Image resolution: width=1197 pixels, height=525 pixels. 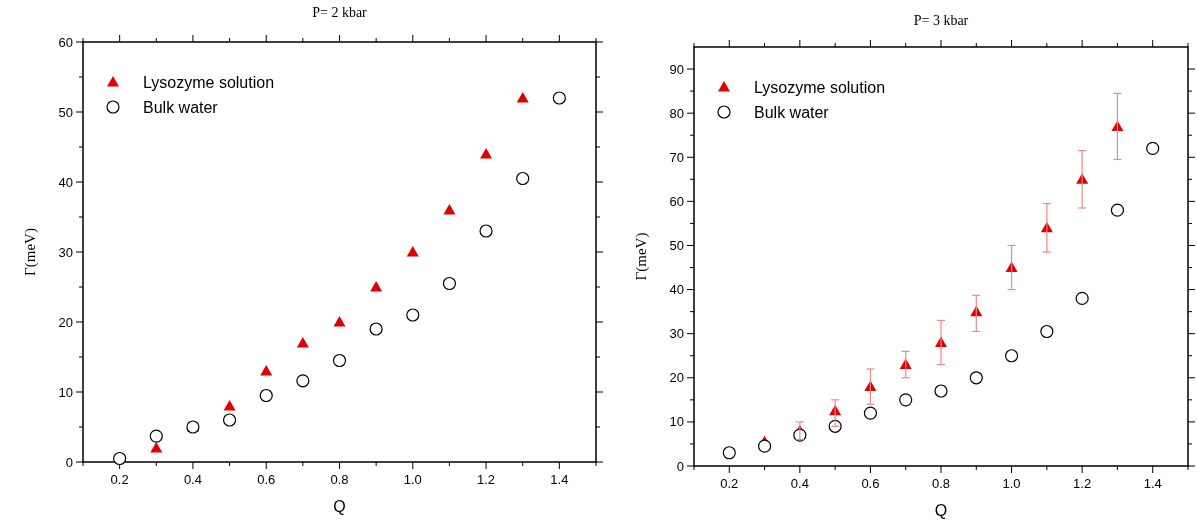 I want to click on y-tick-label: 90, so click(x=676, y=69).